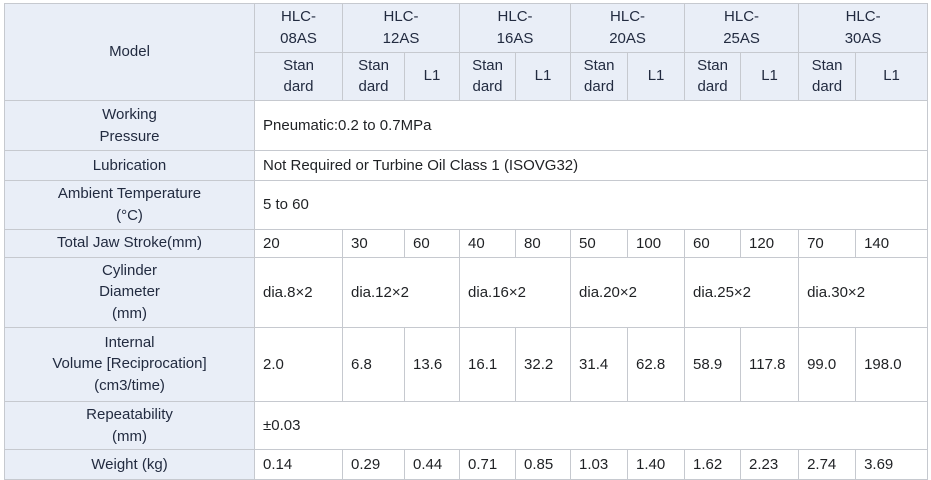 The image size is (931, 480). Describe the element at coordinates (628, 292) in the screenshot. I see `value-cylinder-20as: dia.20×2` at that location.